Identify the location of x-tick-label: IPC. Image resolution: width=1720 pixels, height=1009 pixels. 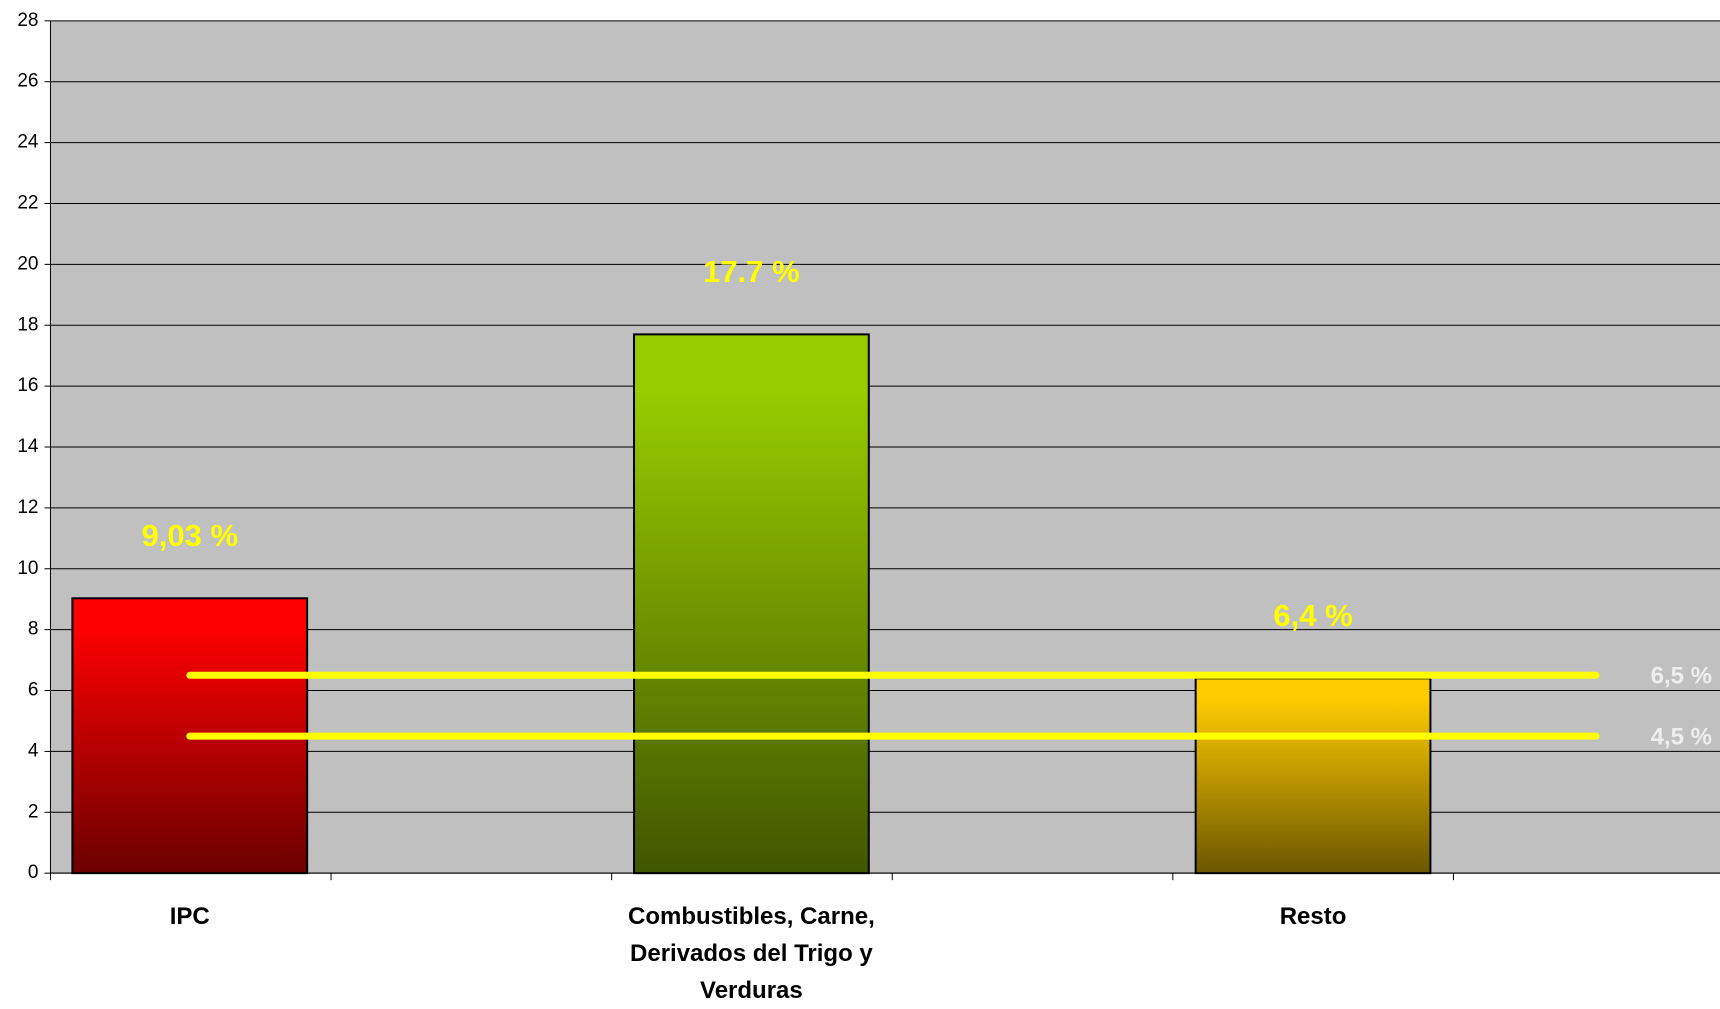
(189, 917).